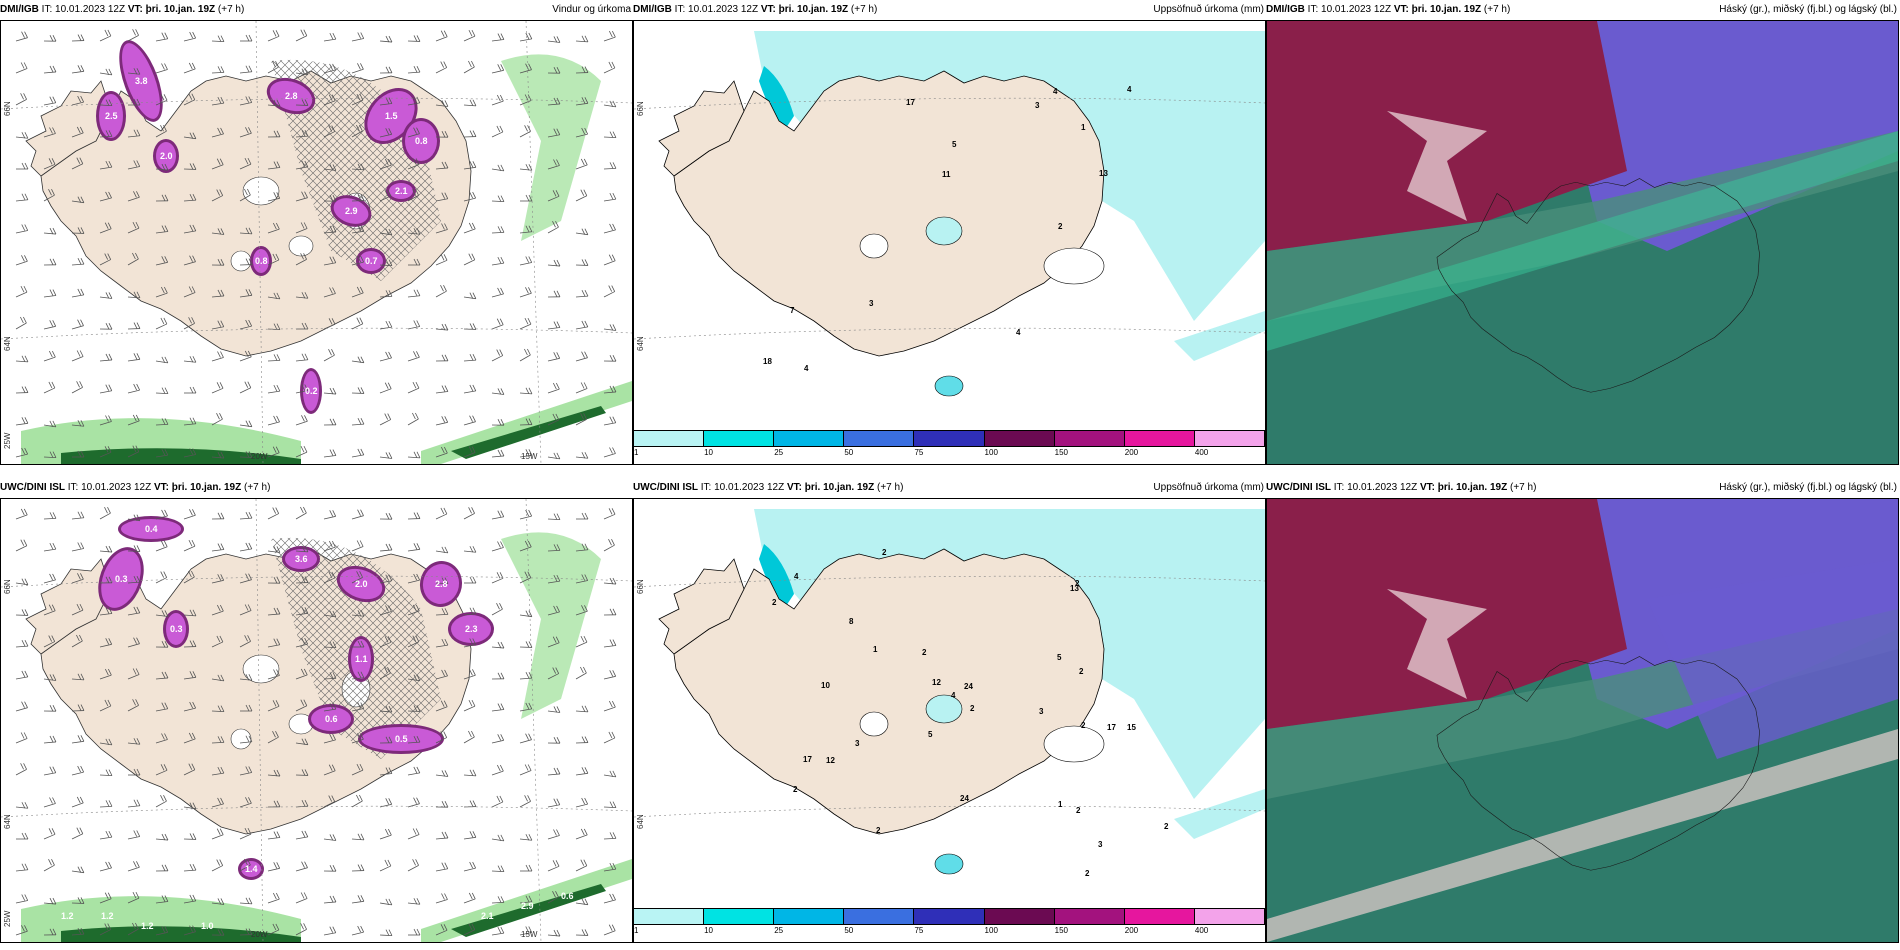 The width and height of the screenshot is (1900, 950). I want to click on value-label: 1.1, so click(361, 659).